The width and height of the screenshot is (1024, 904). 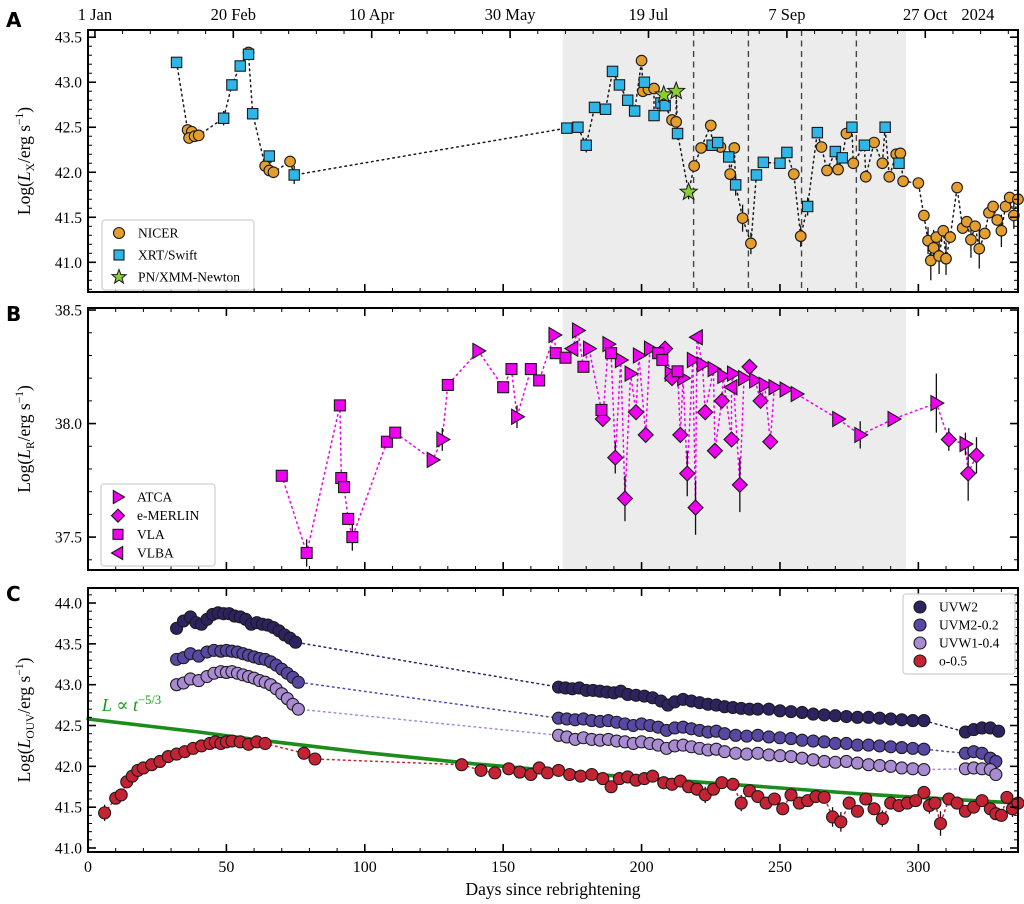 What do you see at coordinates (642, 867) in the screenshot?
I see `x-tick-label: 200` at bounding box center [642, 867].